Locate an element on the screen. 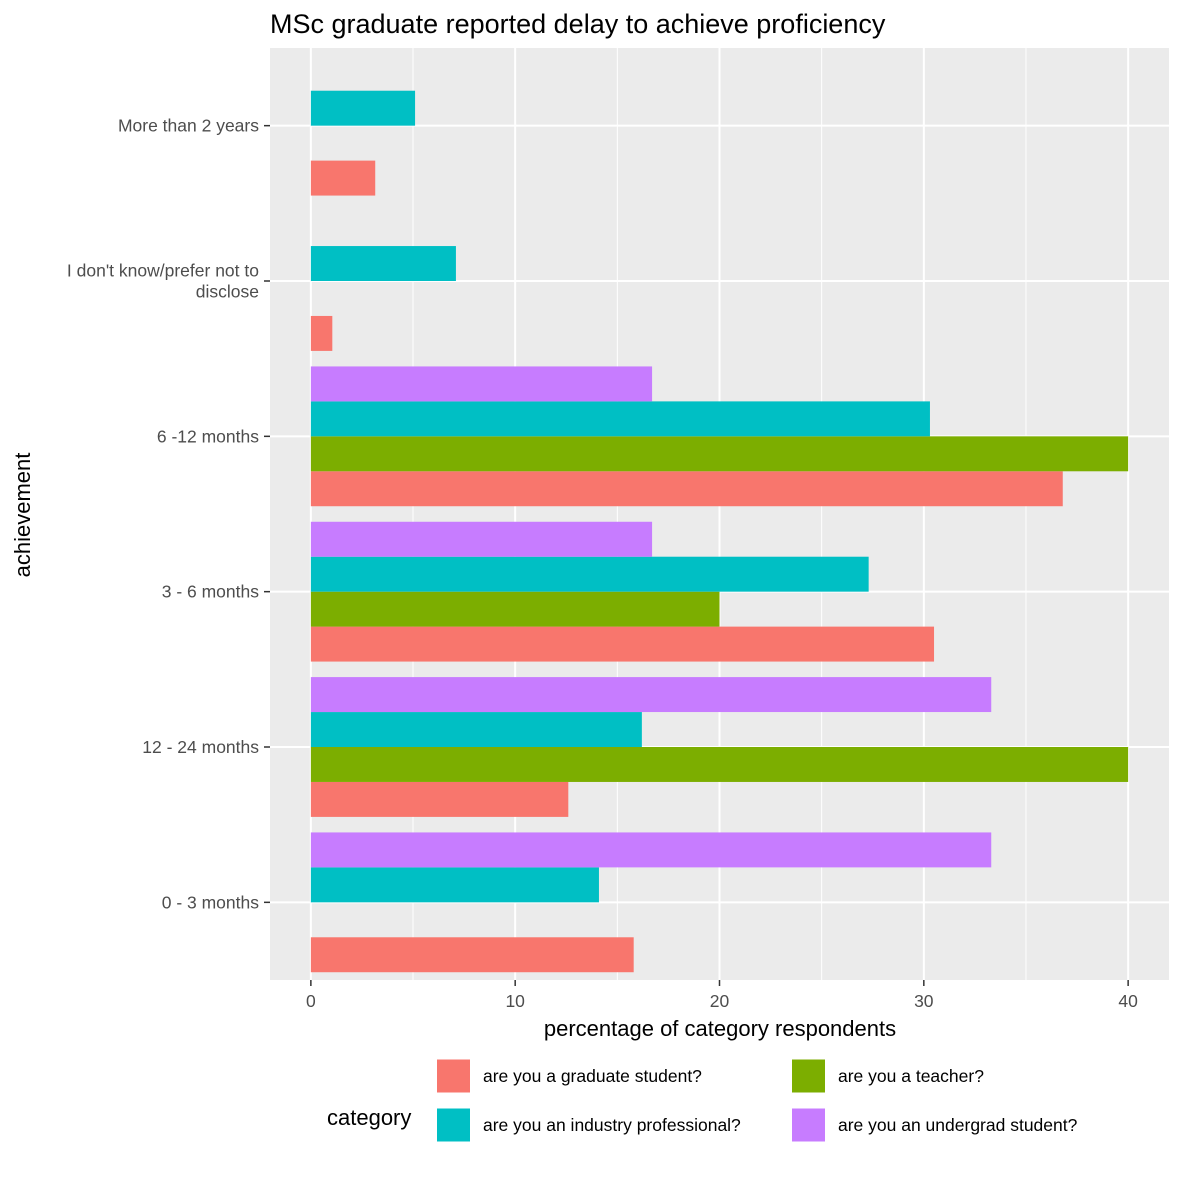 This screenshot has width=1181, height=1186. y-axis-tick-label: disclose is located at coordinates (227, 292).